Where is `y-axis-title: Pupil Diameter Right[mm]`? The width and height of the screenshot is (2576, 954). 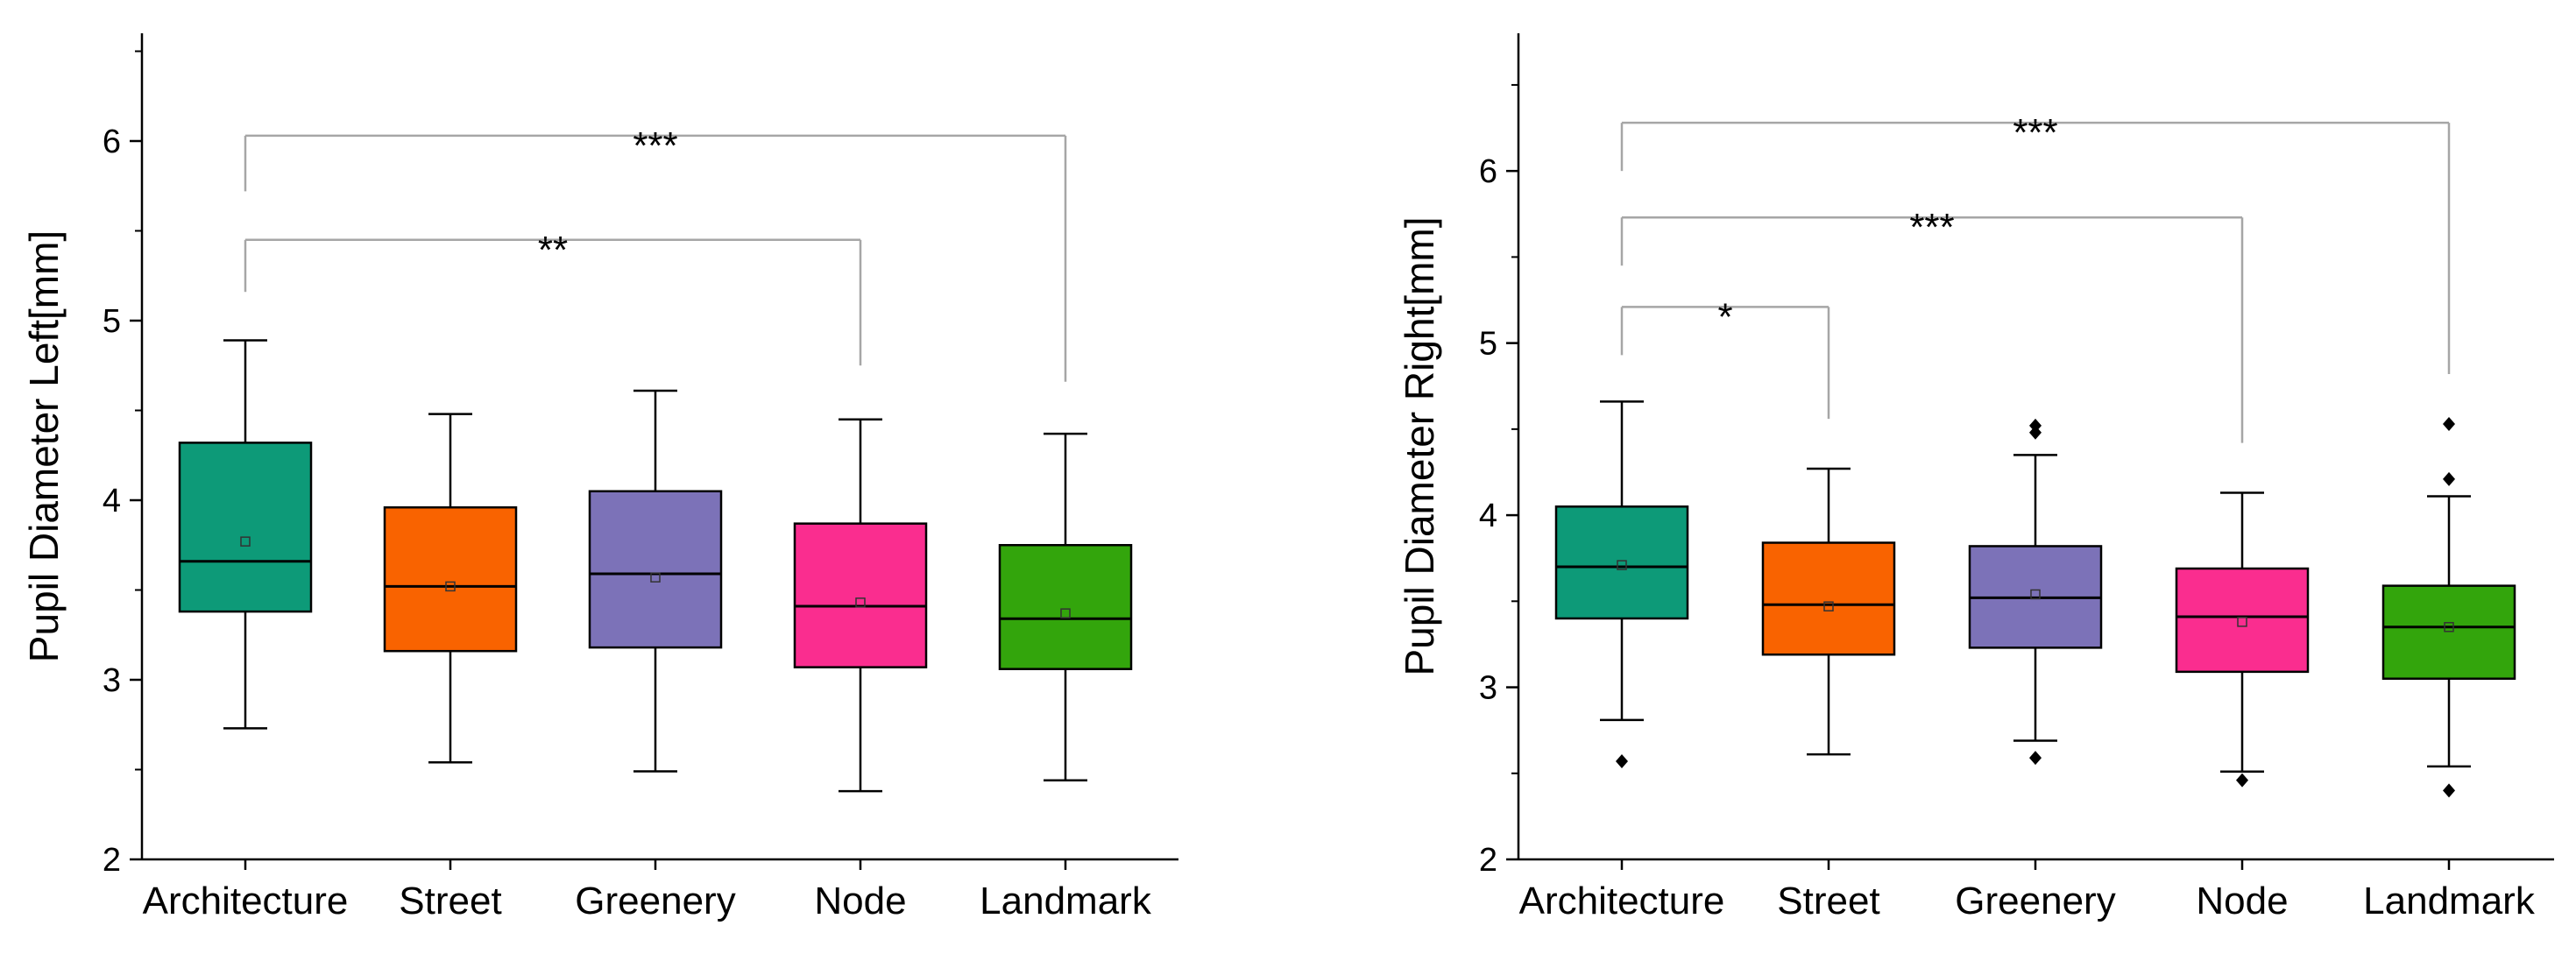 y-axis-title: Pupil Diameter Right[mm] is located at coordinates (1419, 445).